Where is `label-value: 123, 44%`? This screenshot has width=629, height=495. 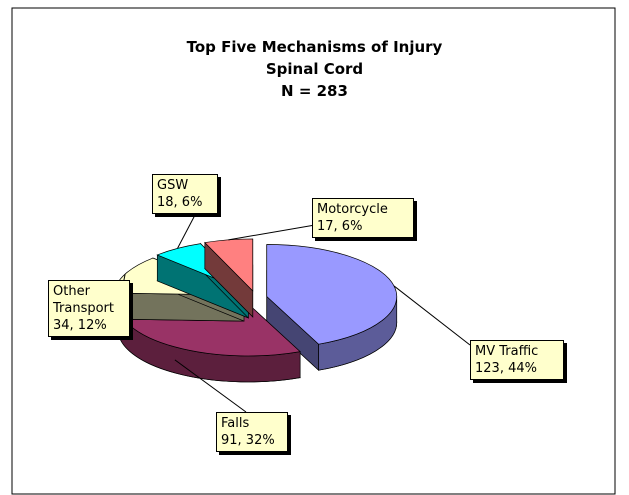
label-value: 123, 44% is located at coordinates (506, 368).